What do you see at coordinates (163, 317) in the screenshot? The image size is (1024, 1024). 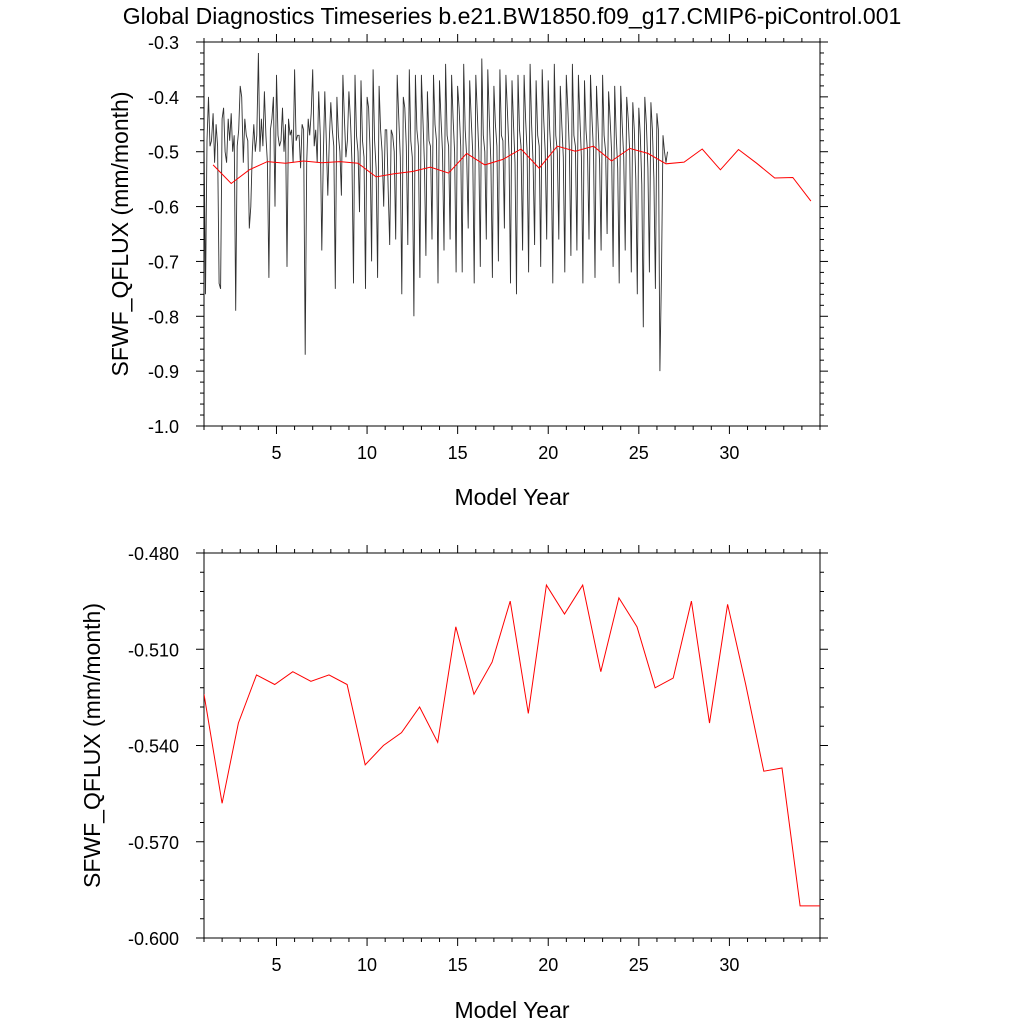 I see `y-tick-label: -0.8` at bounding box center [163, 317].